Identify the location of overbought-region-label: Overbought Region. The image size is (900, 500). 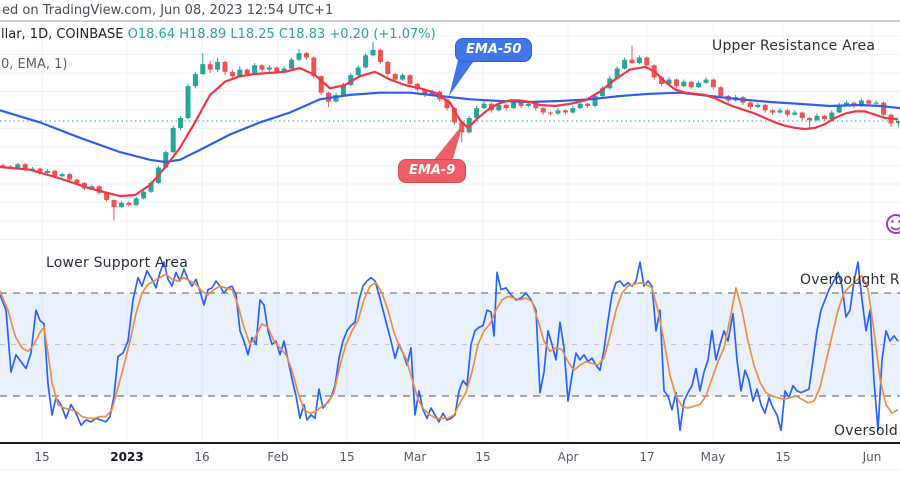
(850, 280).